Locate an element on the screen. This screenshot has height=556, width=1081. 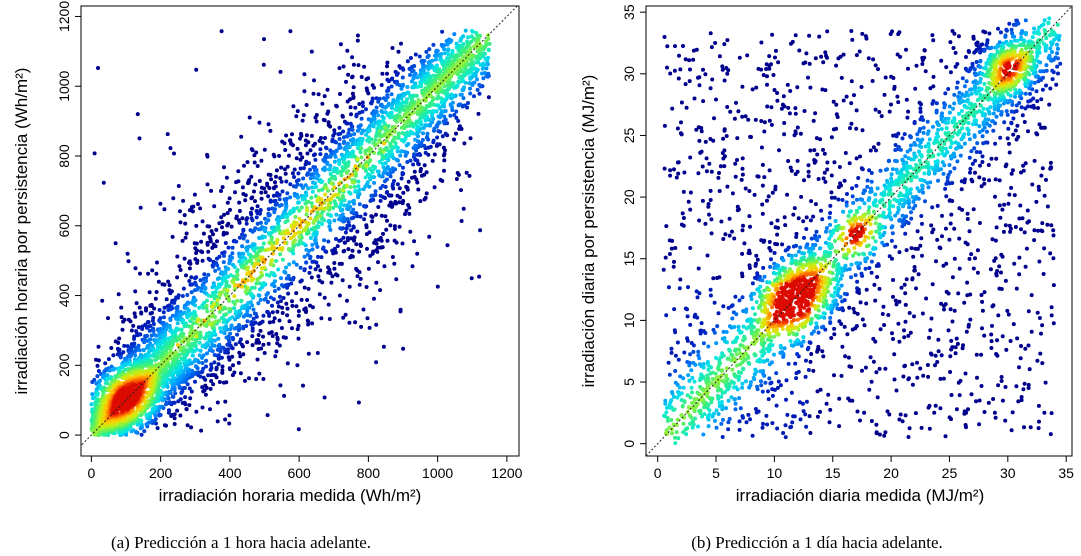
point-a-2040 is located at coordinates (207, 343).